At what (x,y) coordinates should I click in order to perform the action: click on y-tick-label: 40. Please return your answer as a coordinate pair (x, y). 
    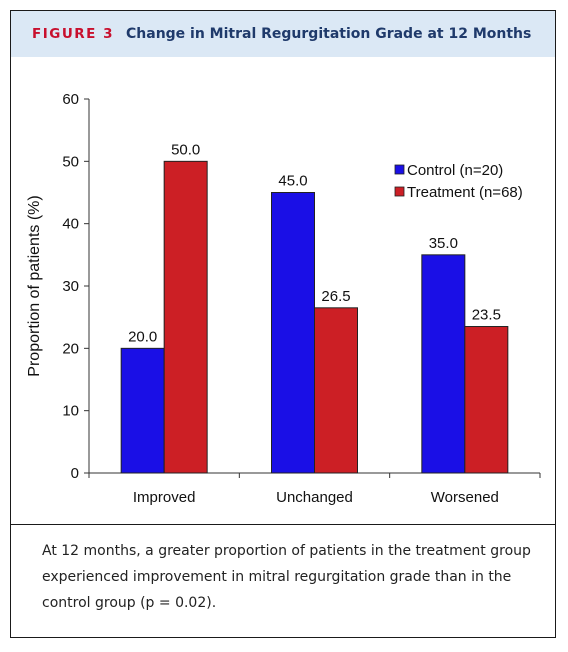
    Looking at the image, I should click on (70, 224).